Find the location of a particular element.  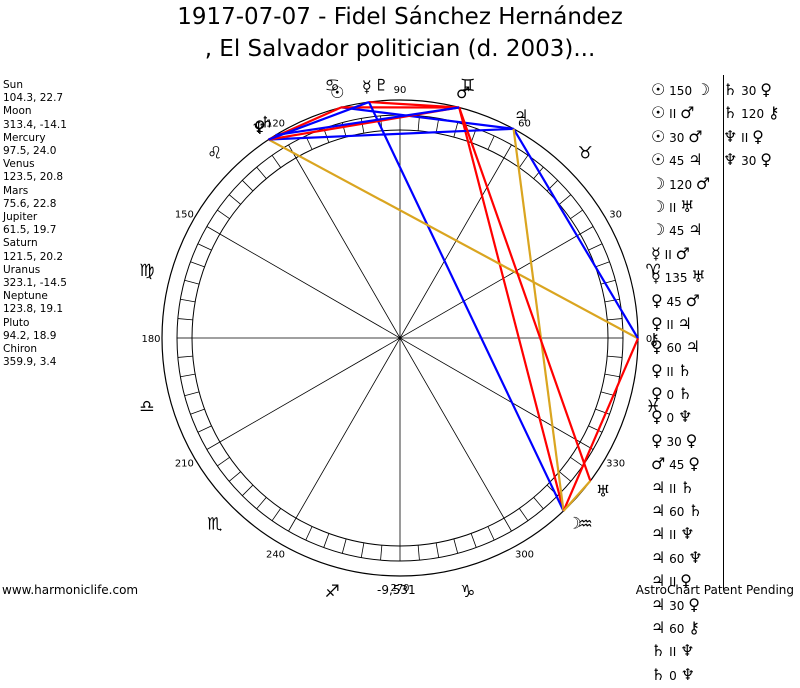

degree-label: 300 is located at coordinates (524, 555).